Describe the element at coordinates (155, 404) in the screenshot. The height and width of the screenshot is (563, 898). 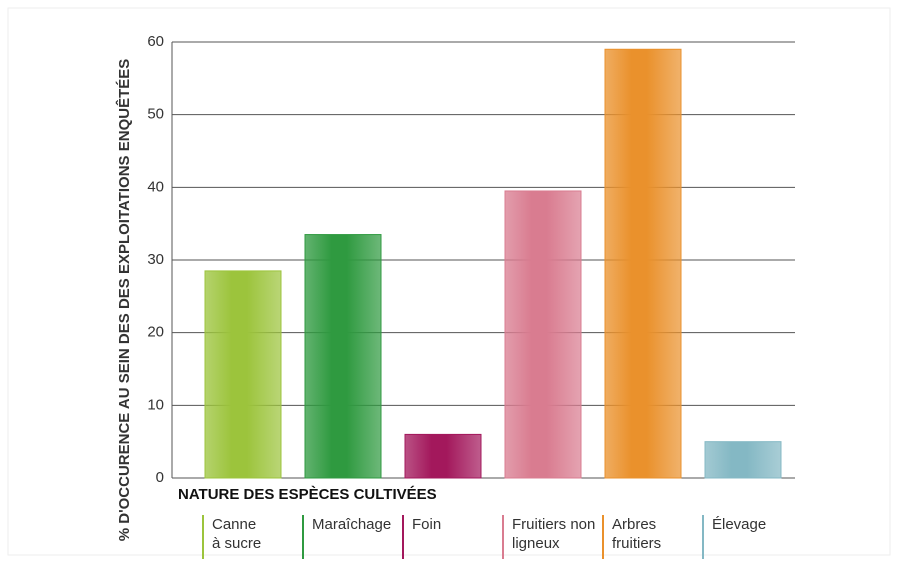
I see `y-tick-label: 10` at that location.